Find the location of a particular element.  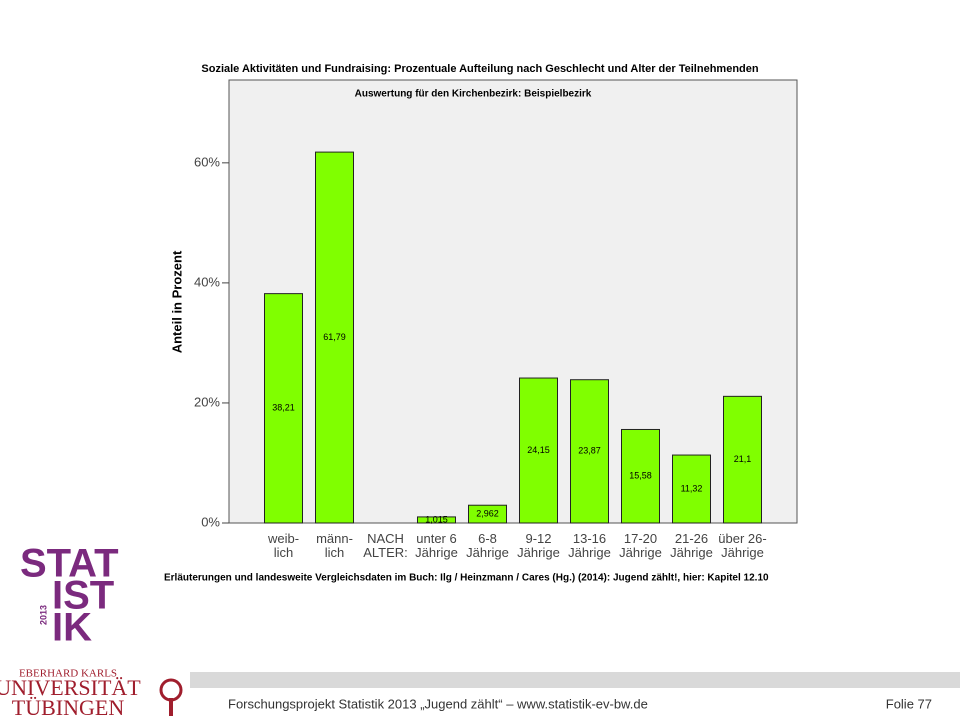

x-tick-label: 6-8 Jährige is located at coordinates (487, 545).